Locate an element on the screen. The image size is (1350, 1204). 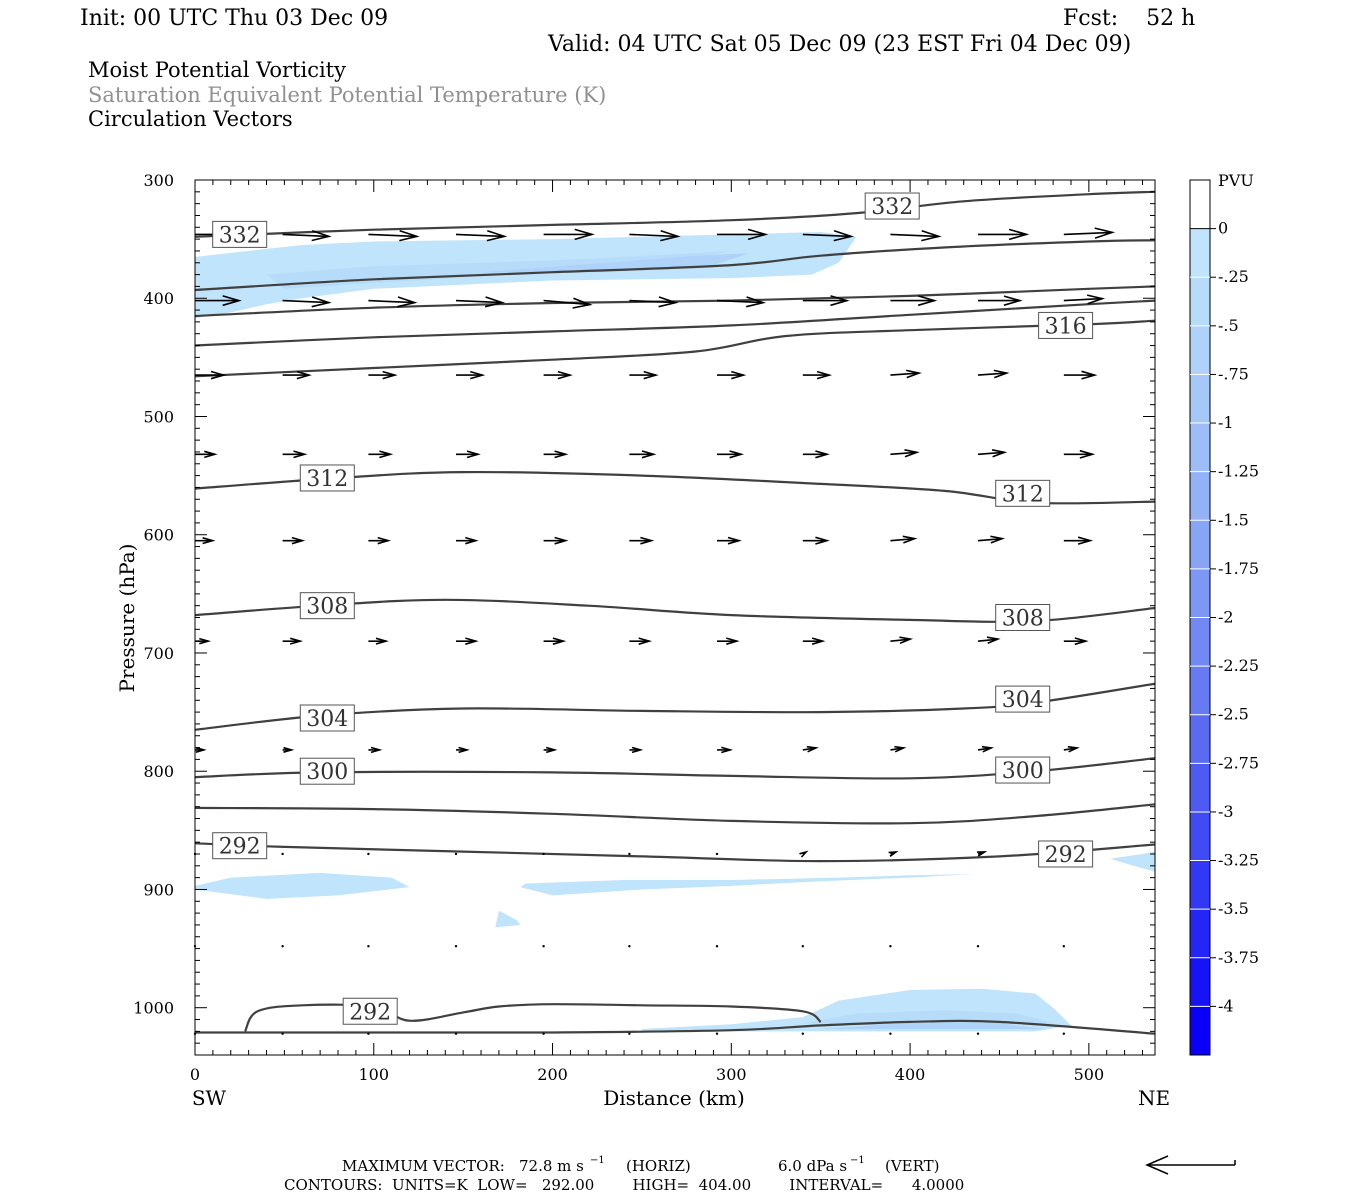
colorbar-label: -.25 is located at coordinates (1233, 276).